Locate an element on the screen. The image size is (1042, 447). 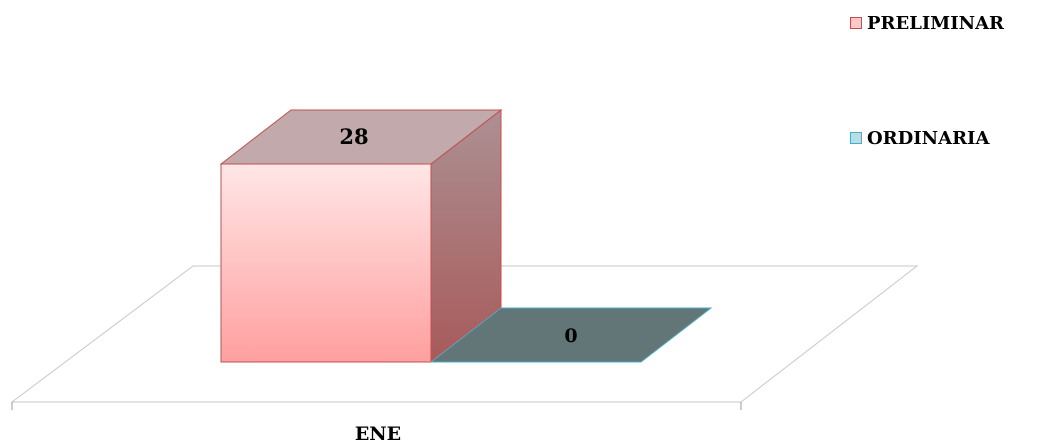
legend-label-ordinaria: ORDINARIA is located at coordinates (928, 138).